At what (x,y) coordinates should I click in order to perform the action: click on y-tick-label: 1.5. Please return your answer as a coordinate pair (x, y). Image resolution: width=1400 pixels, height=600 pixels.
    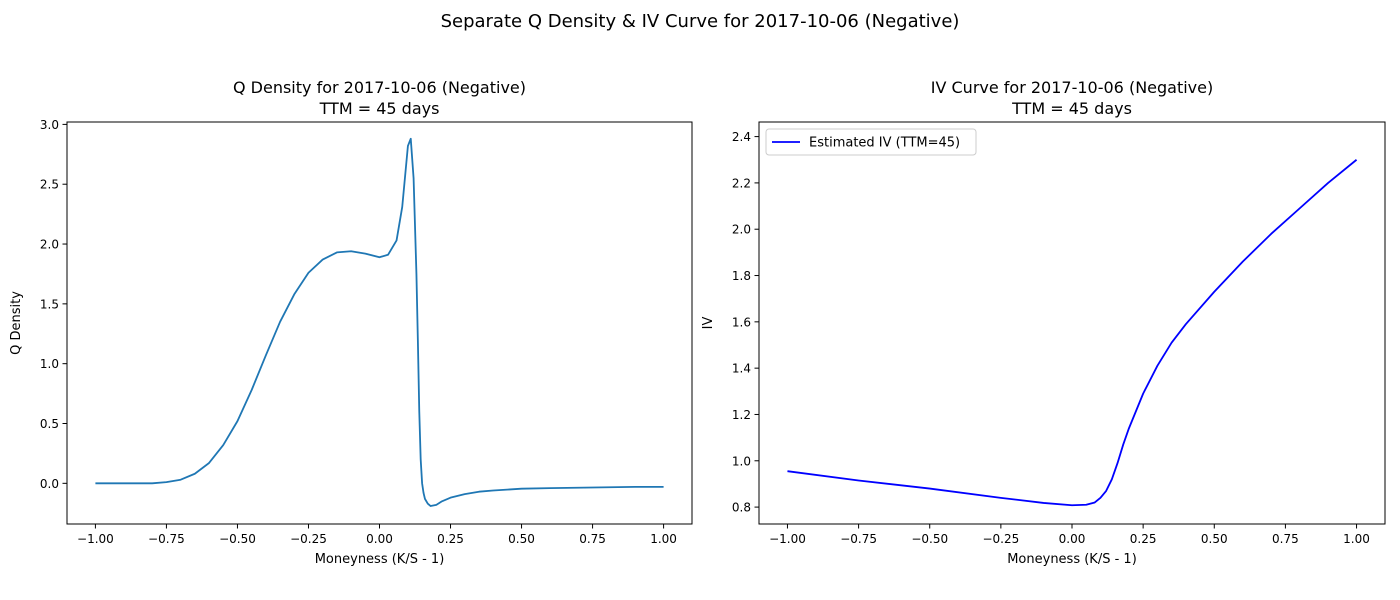
    Looking at the image, I should click on (49, 304).